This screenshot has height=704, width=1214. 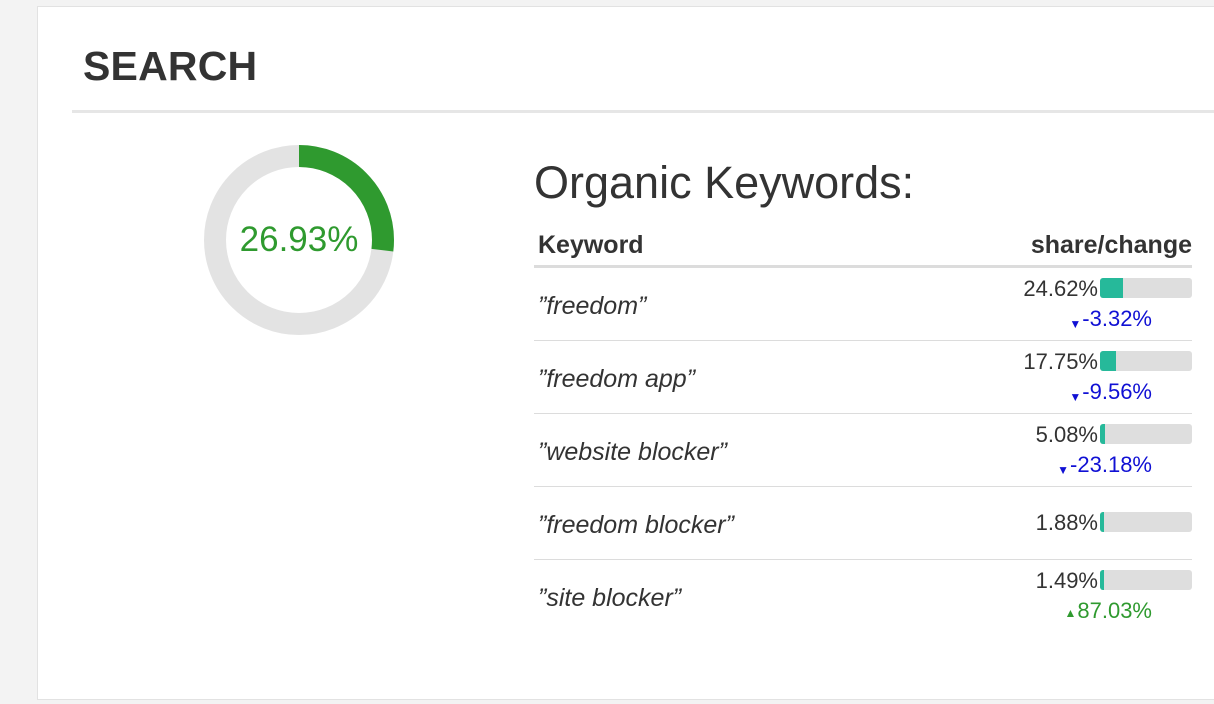 What do you see at coordinates (610, 598) in the screenshot?
I see `keyword-cell: ”site blocker”` at bounding box center [610, 598].